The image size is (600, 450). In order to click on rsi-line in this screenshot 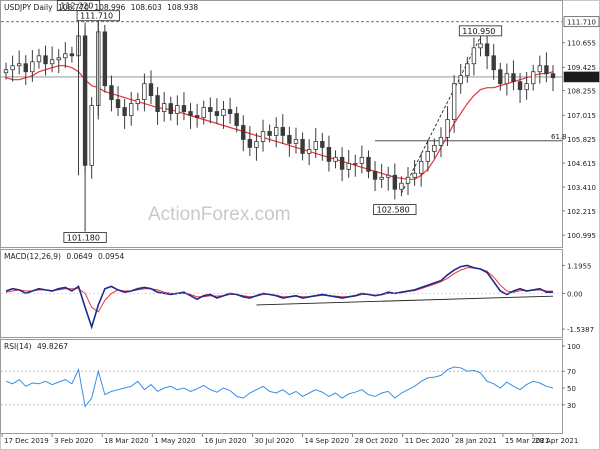, I will do `click(279, 387)`.